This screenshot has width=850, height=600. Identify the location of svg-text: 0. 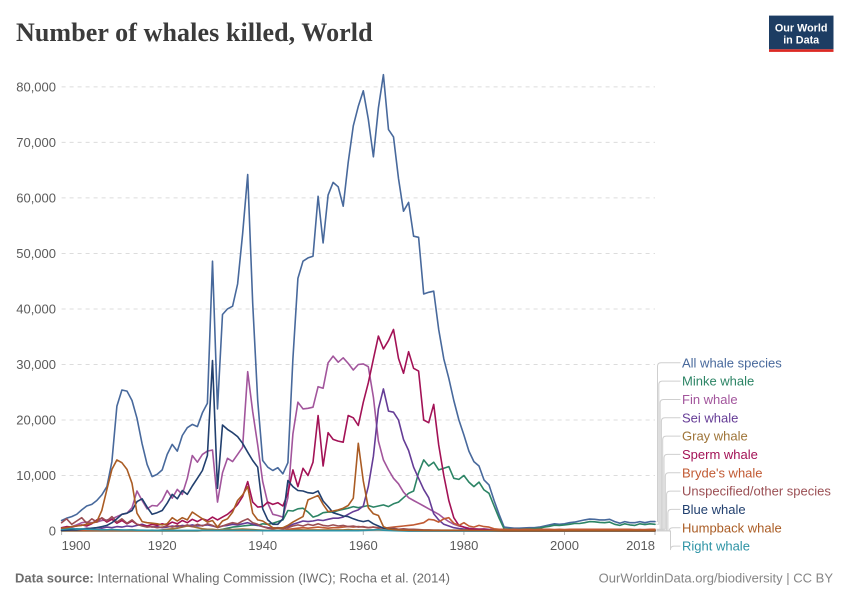
(52, 531).